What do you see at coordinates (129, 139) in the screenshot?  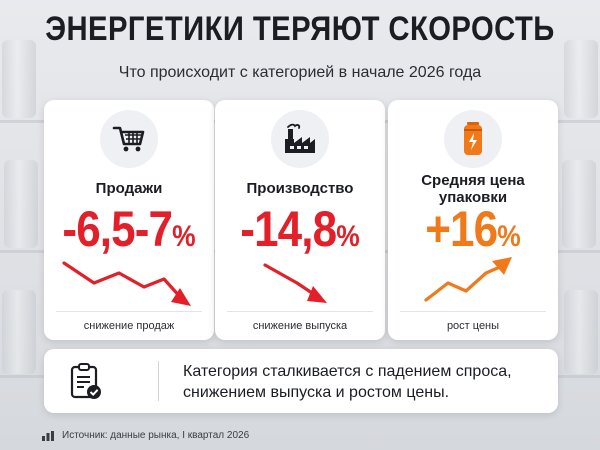 I see `shopping-cart-icon` at bounding box center [129, 139].